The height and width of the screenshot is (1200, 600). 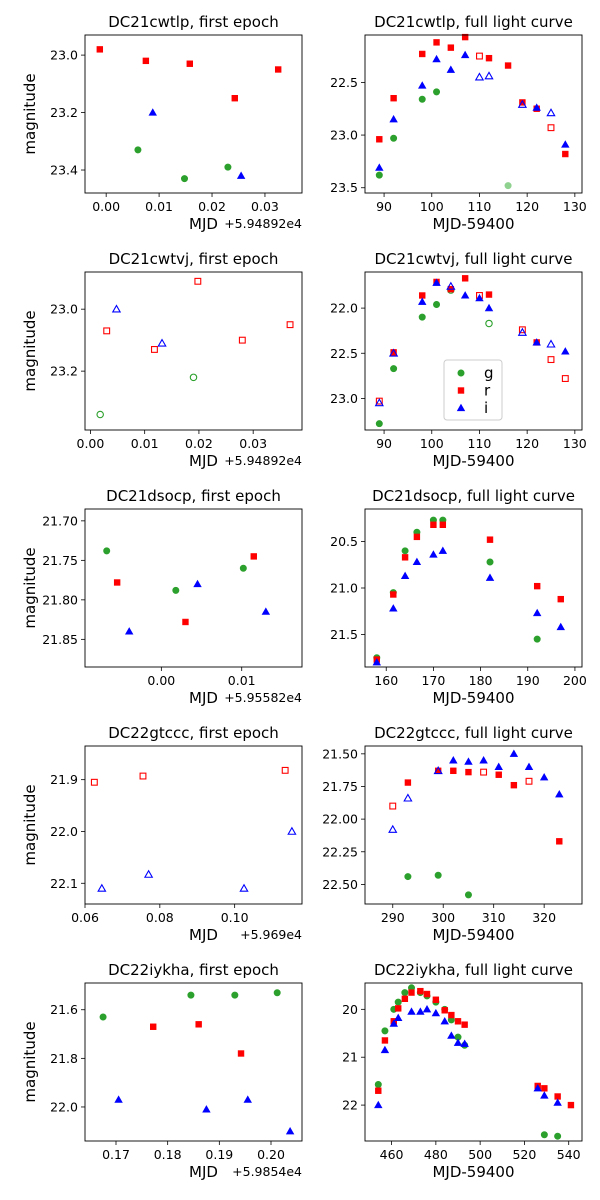 What do you see at coordinates (473, 259) in the screenshot?
I see `panel-title: DC21cwtvj, full light curve` at bounding box center [473, 259].